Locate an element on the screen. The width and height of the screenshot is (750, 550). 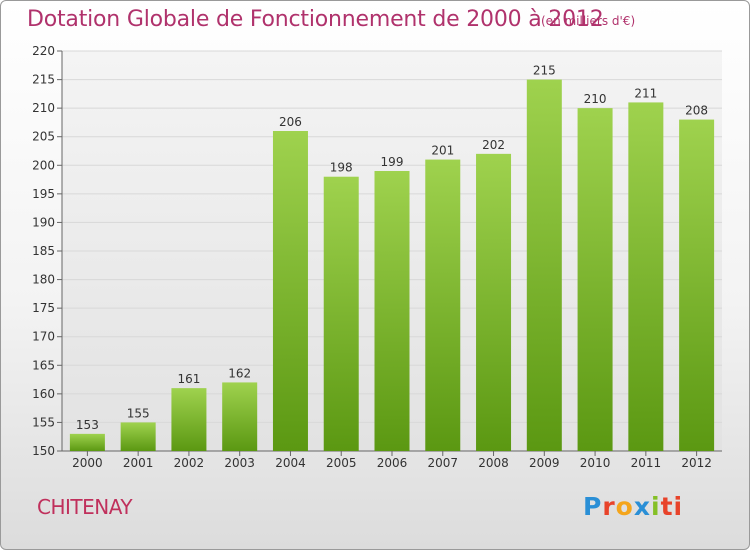
data-label: 153 is located at coordinates (87, 425).